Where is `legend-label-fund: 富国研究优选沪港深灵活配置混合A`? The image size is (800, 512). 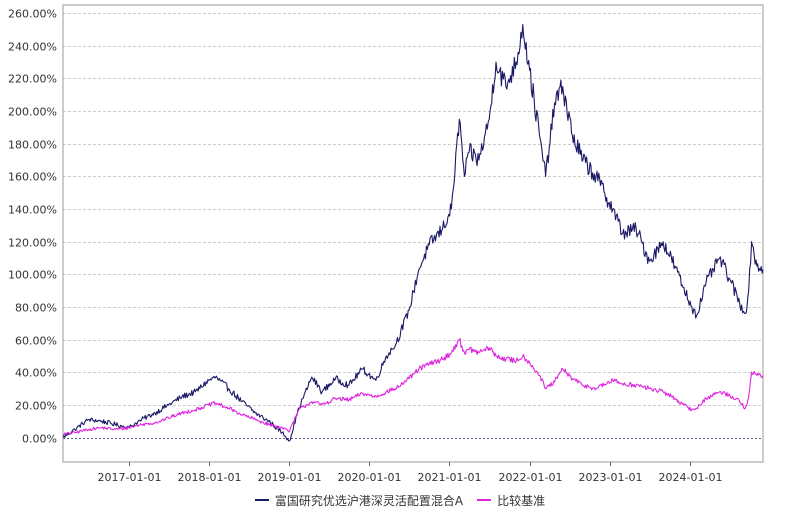
legend-label-fund: 富国研究优选沪港深灵活配置混合A is located at coordinates (369, 500).